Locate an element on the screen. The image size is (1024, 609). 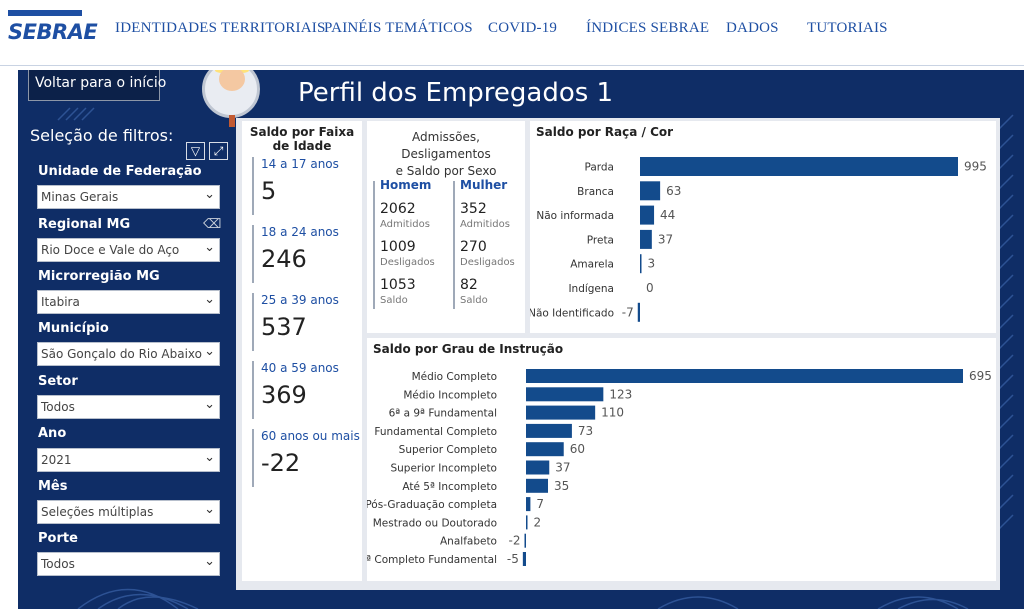
page-title: Perfil dos Empregados 1 is located at coordinates (456, 93).